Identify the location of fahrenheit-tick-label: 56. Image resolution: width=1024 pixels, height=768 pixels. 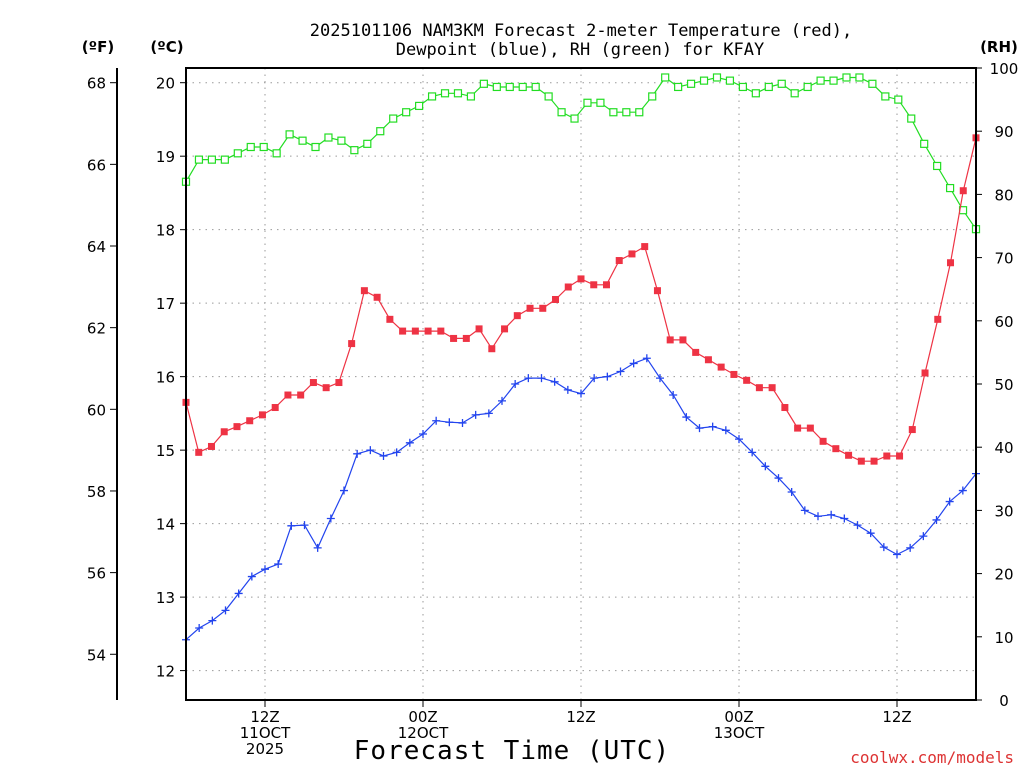
(96, 574).